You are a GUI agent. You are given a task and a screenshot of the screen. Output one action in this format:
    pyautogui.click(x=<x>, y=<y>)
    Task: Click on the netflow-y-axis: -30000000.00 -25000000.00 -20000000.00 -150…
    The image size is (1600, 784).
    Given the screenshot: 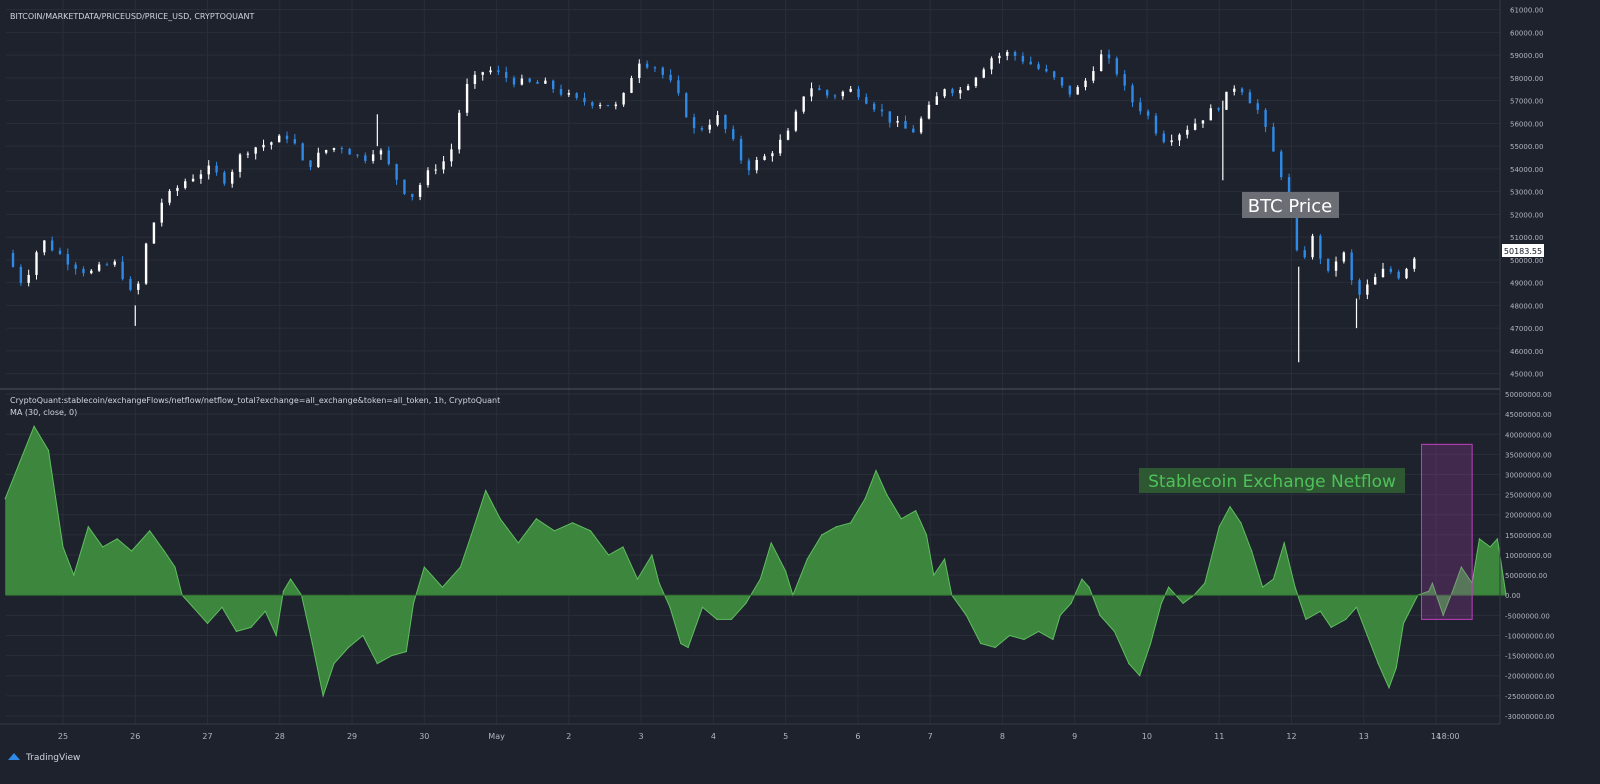 What is the action you would take?
    pyautogui.click(x=1529, y=556)
    